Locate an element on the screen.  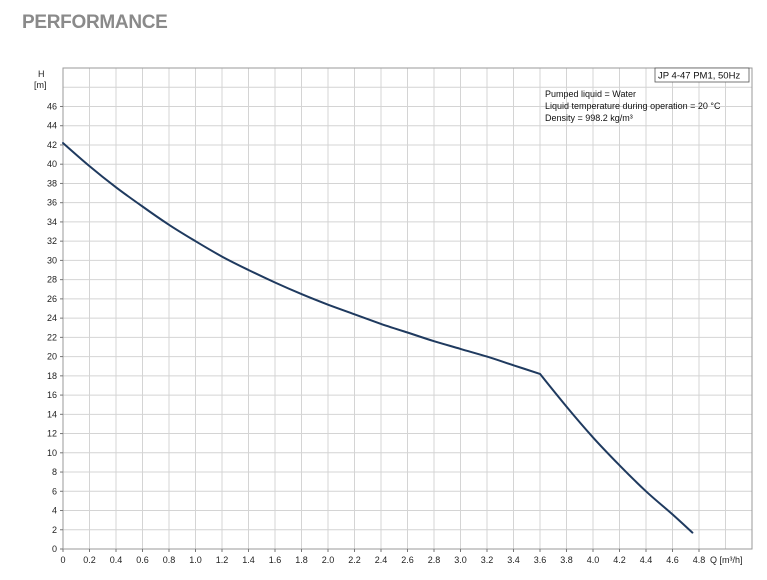
x-tick-label: 4.4 is located at coordinates (646, 560).